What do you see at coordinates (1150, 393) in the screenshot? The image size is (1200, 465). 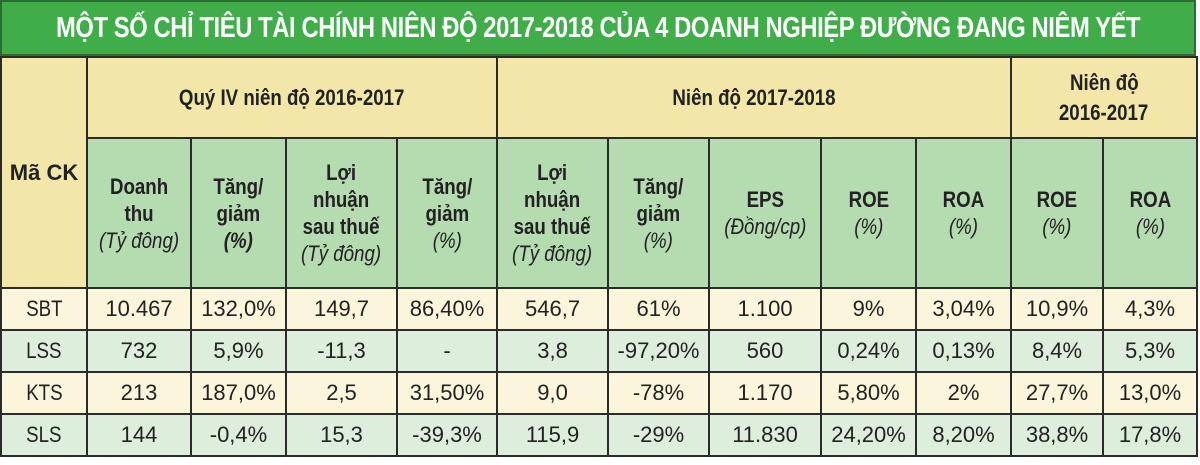 I see `cell-roa-2016-2017: 13,0%` at bounding box center [1150, 393].